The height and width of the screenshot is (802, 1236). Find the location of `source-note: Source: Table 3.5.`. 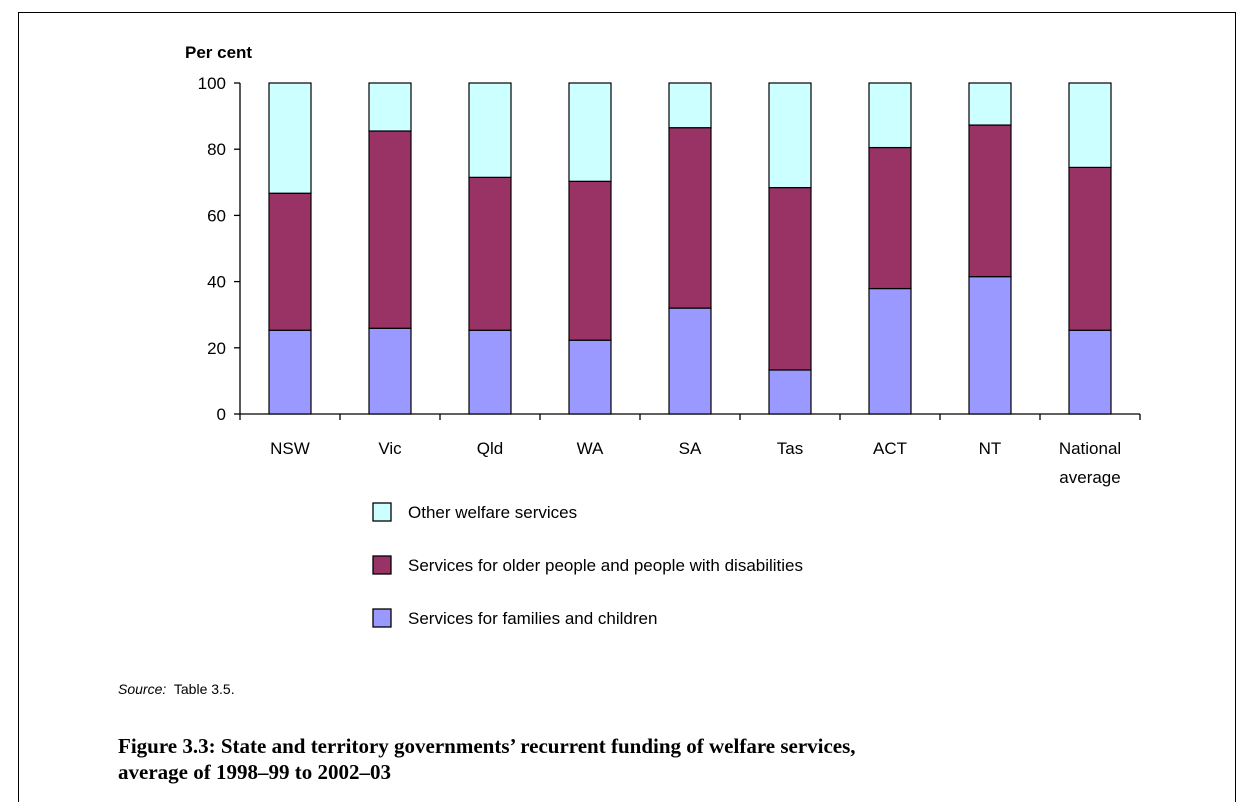

source-note: Source: Table 3.5. is located at coordinates (176, 689).